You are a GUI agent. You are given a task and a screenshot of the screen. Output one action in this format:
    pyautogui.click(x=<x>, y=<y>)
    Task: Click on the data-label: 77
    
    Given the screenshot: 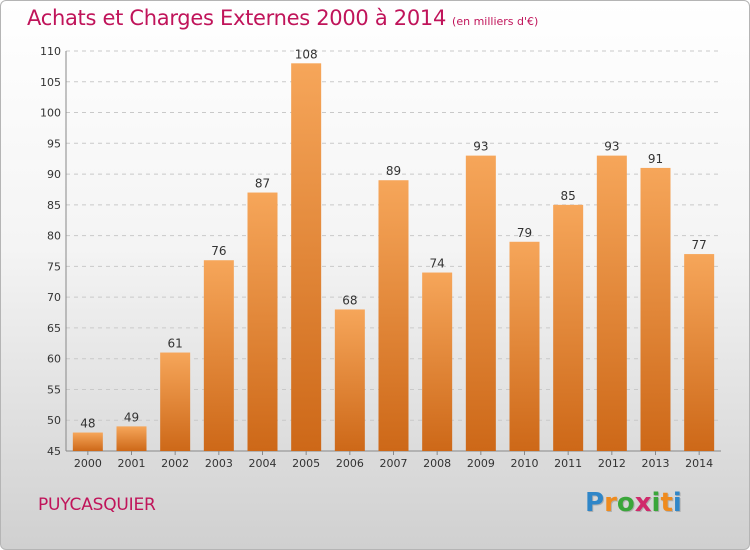 What is the action you would take?
    pyautogui.click(x=699, y=245)
    